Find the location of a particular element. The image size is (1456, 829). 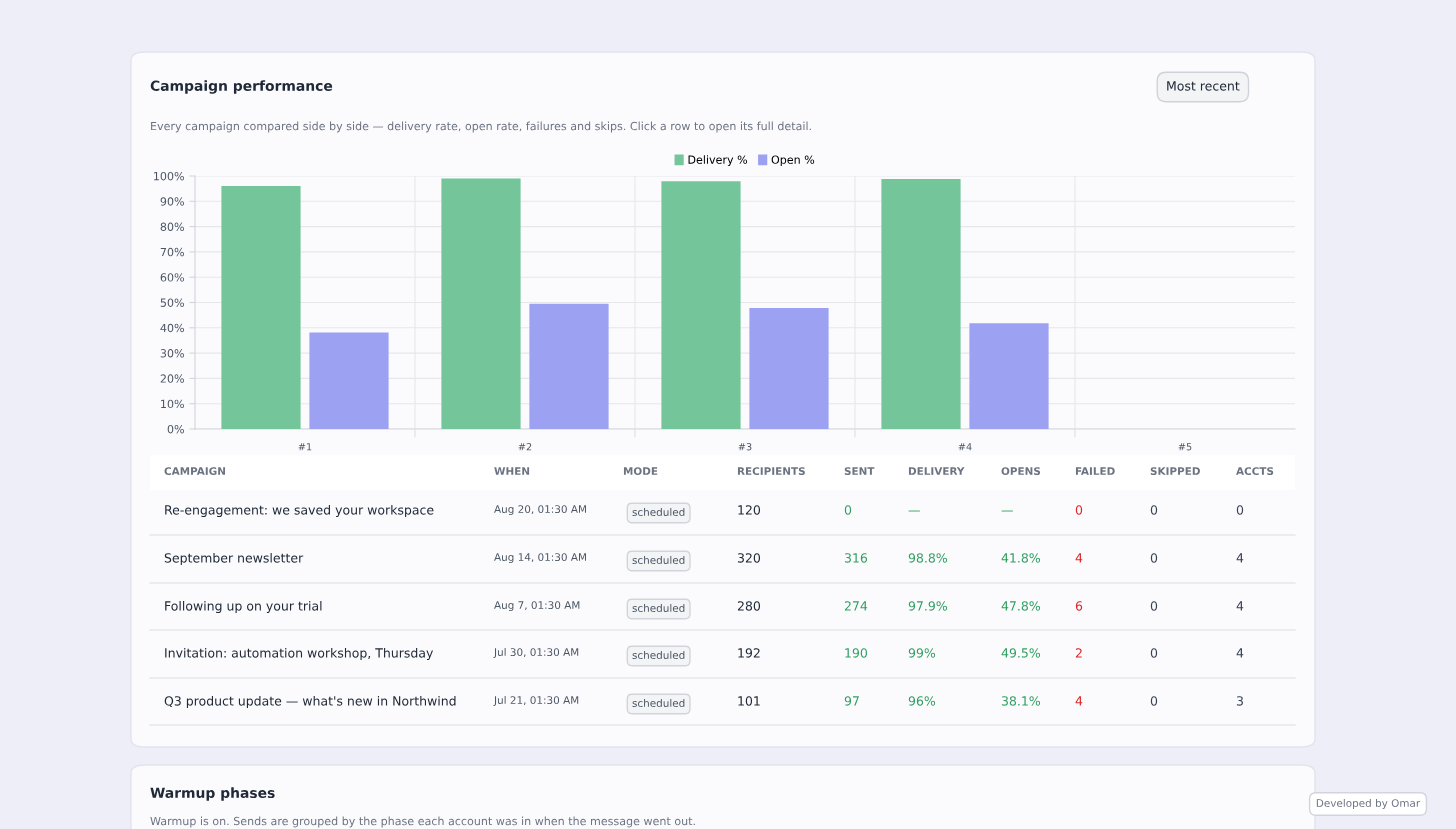

text: 274 is located at coordinates (856, 606).